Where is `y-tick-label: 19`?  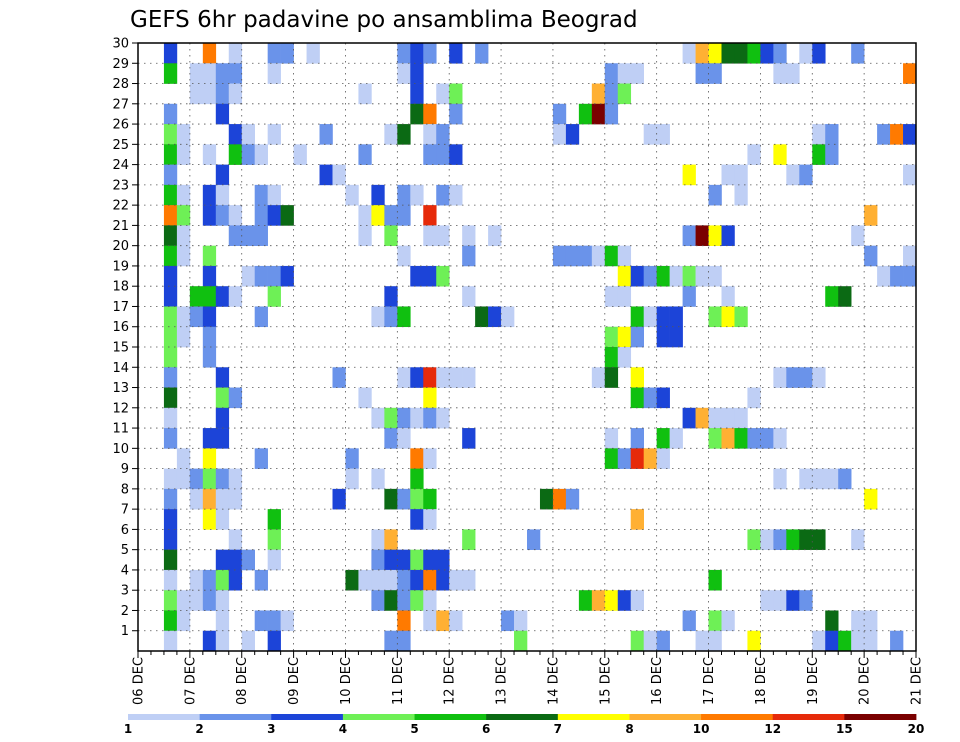 y-tick-label: 19 is located at coordinates (120, 266).